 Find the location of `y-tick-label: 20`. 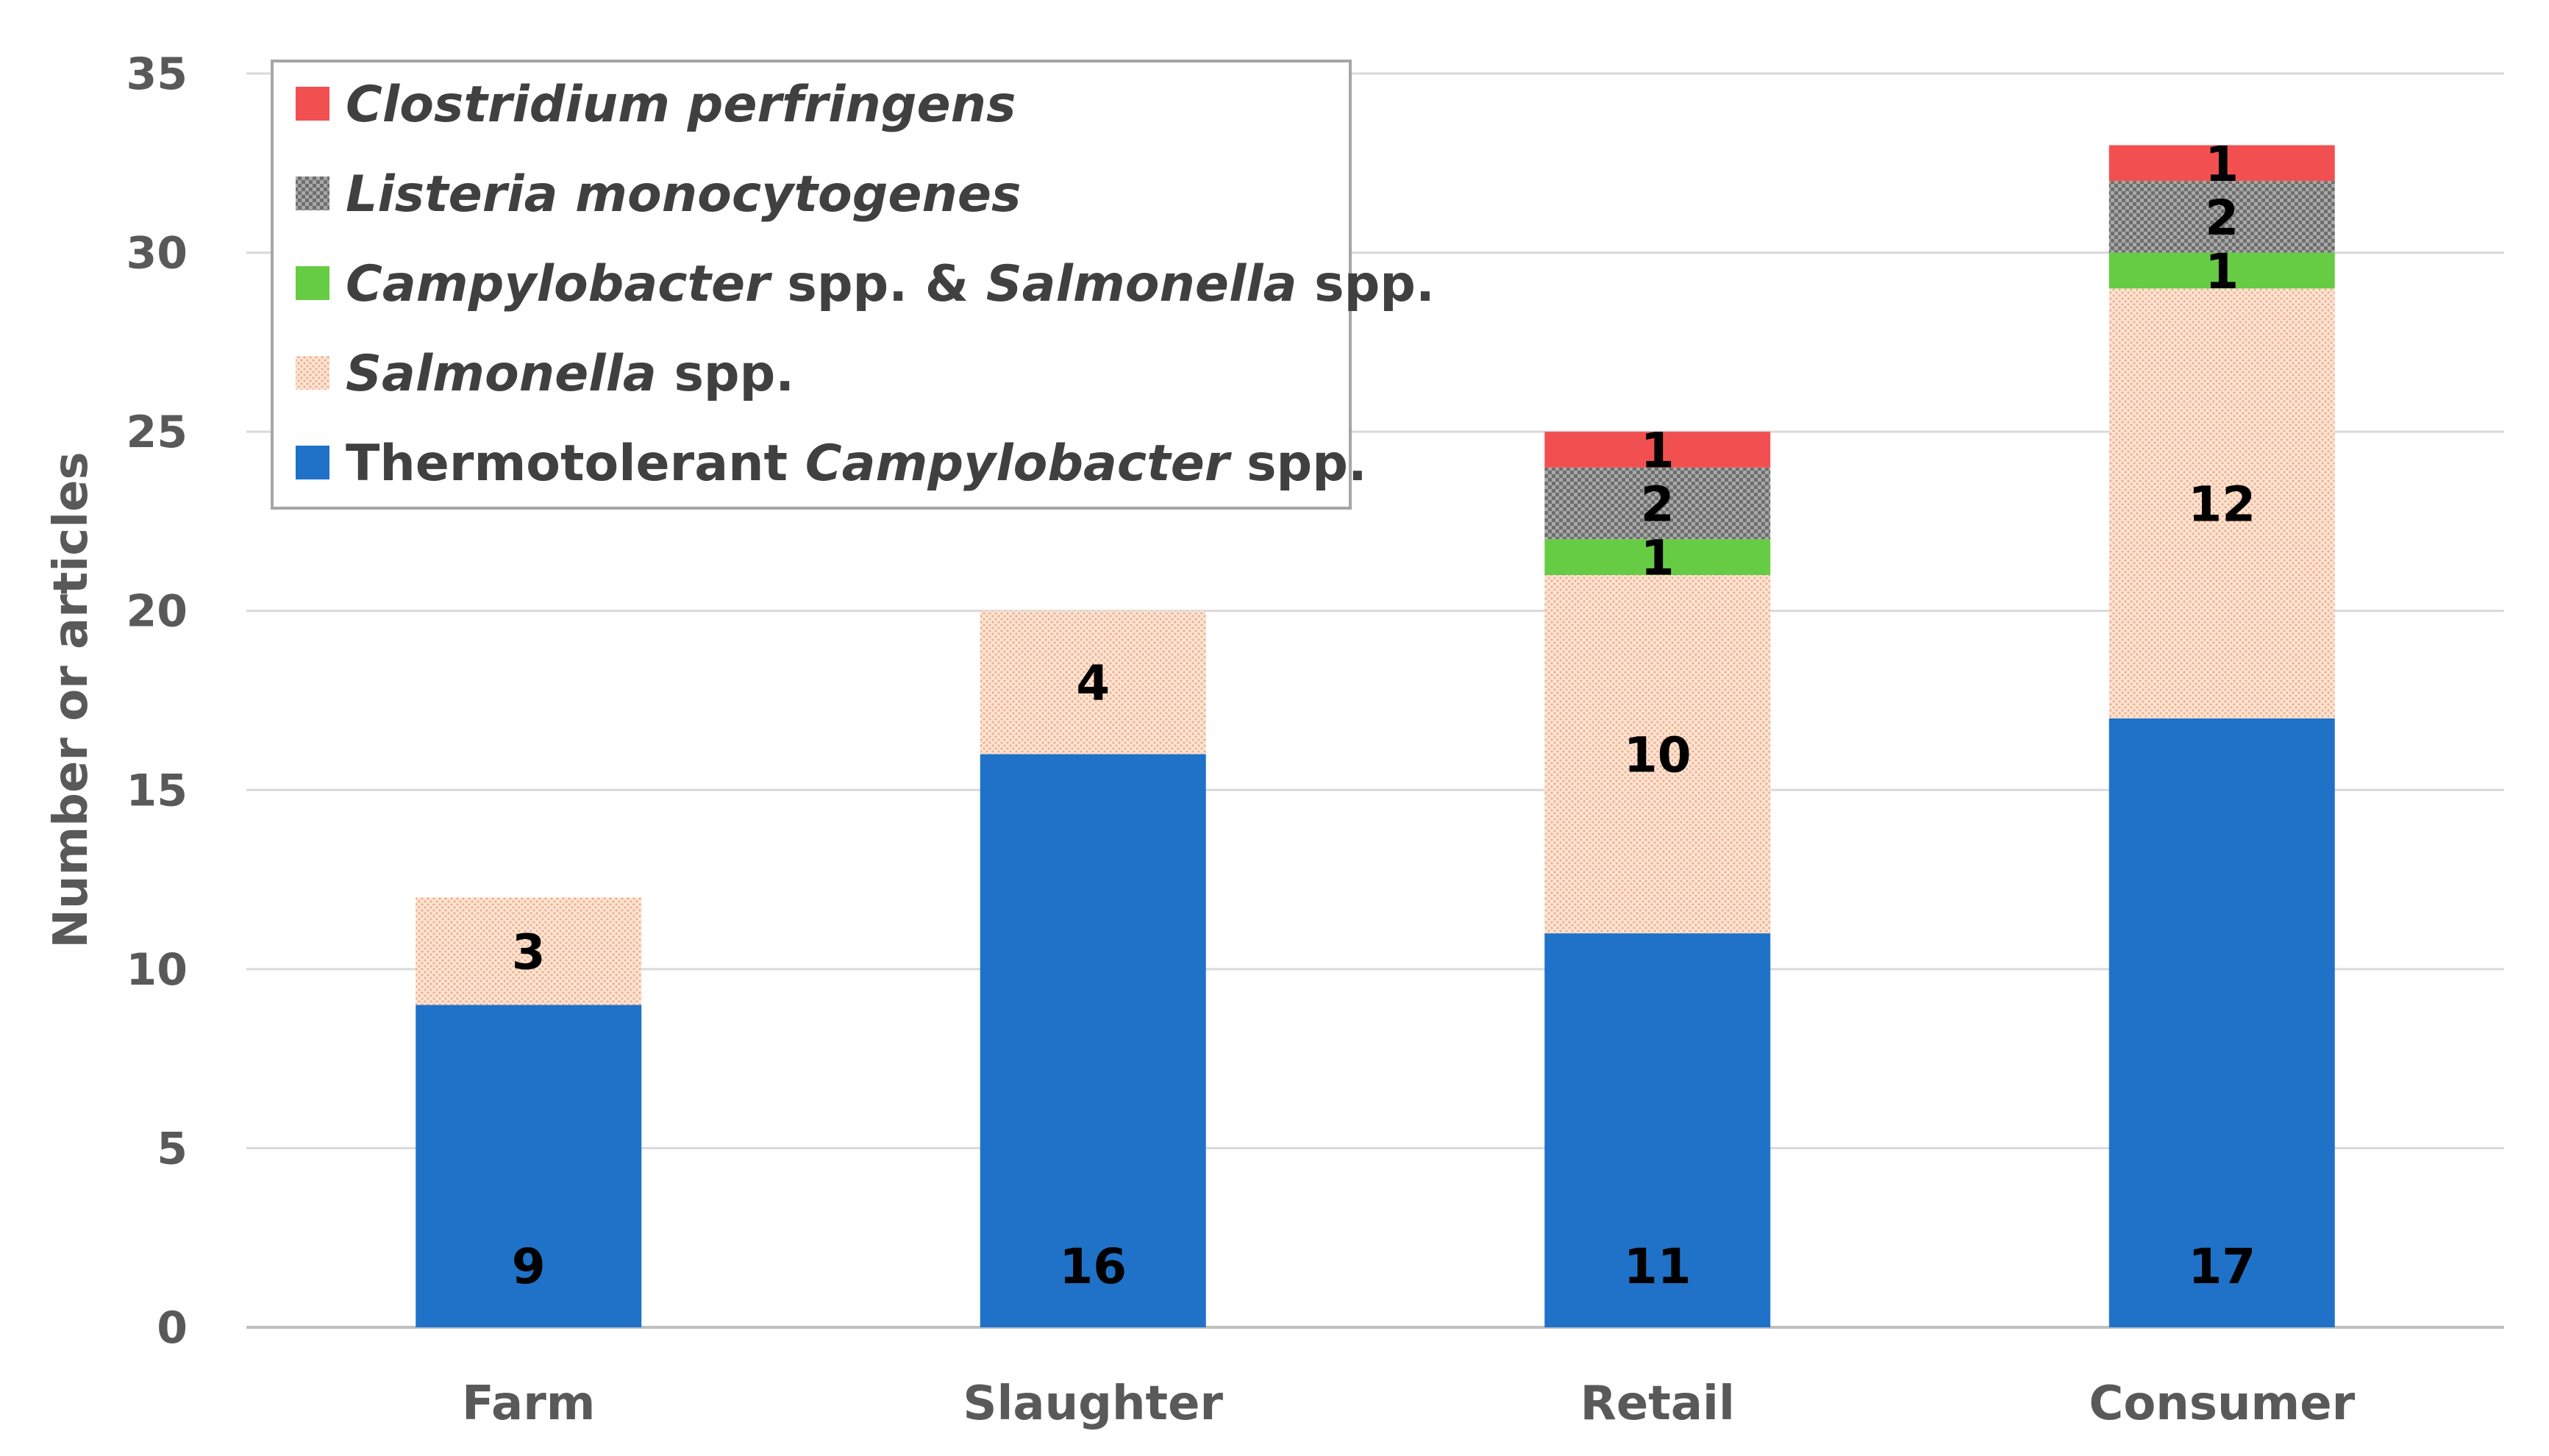

y-tick-label: 20 is located at coordinates (157, 612).